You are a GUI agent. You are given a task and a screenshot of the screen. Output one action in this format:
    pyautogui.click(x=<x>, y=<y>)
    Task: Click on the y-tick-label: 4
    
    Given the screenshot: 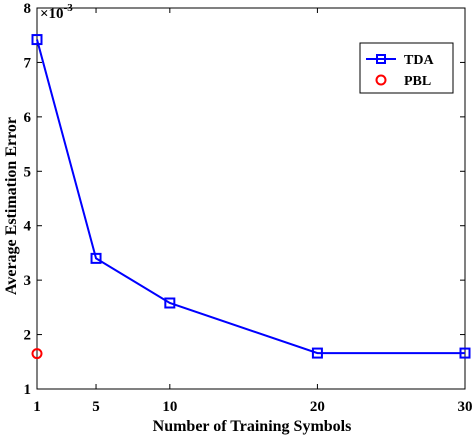 What is the action you would take?
    pyautogui.click(x=28, y=227)
    